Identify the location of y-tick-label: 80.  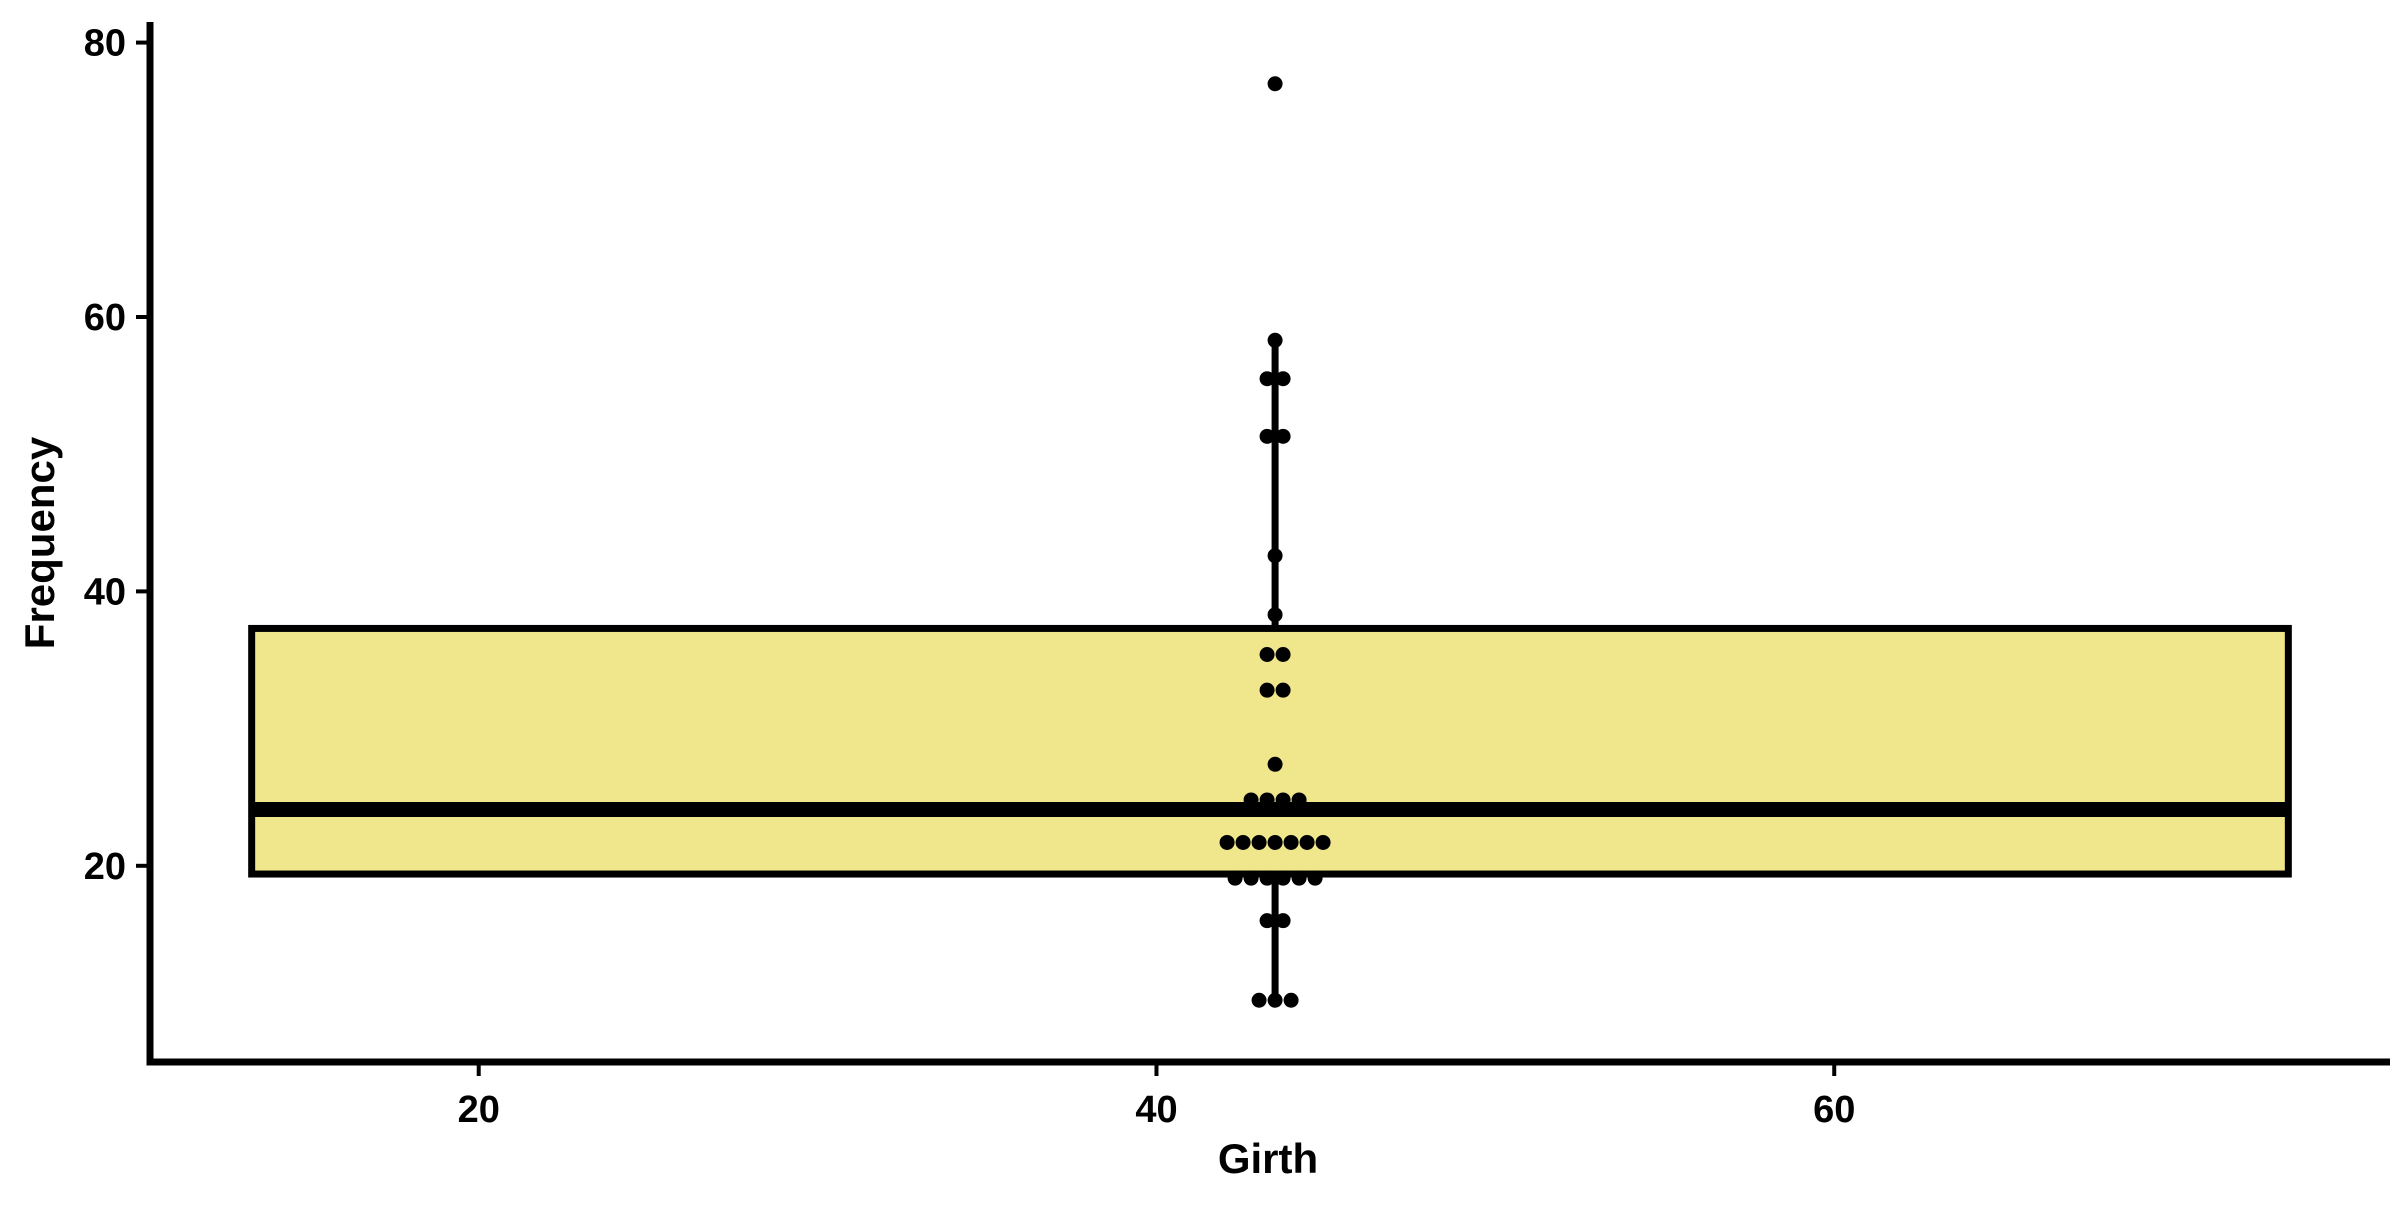
(105, 44).